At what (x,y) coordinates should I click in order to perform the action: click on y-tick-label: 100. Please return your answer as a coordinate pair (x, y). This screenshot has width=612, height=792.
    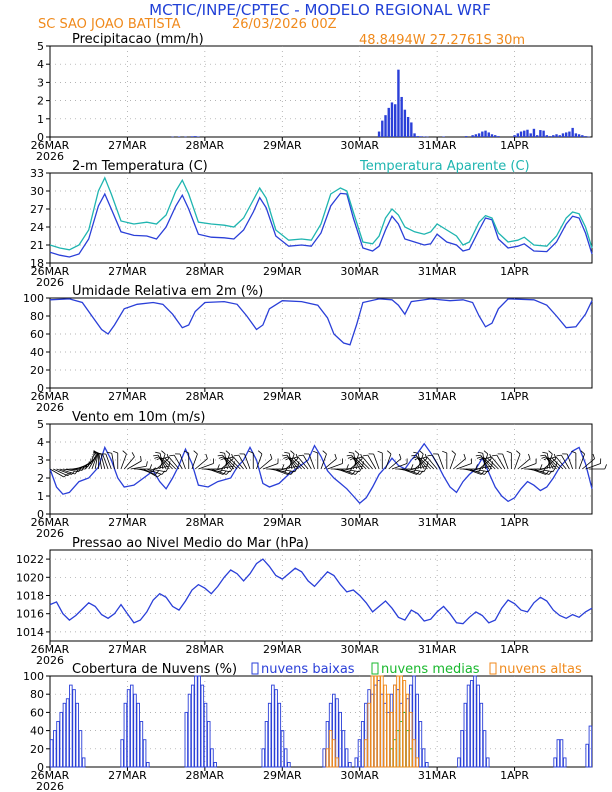
    Looking at the image, I should click on (33, 676).